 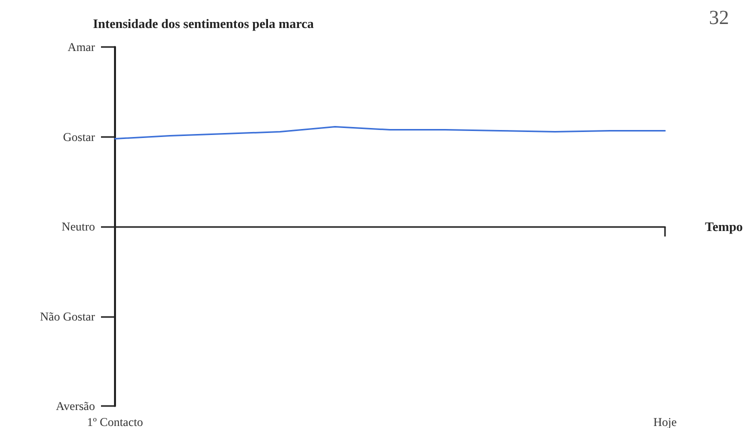 What do you see at coordinates (724, 226) in the screenshot?
I see `x-axis-title: Tempo` at bounding box center [724, 226].